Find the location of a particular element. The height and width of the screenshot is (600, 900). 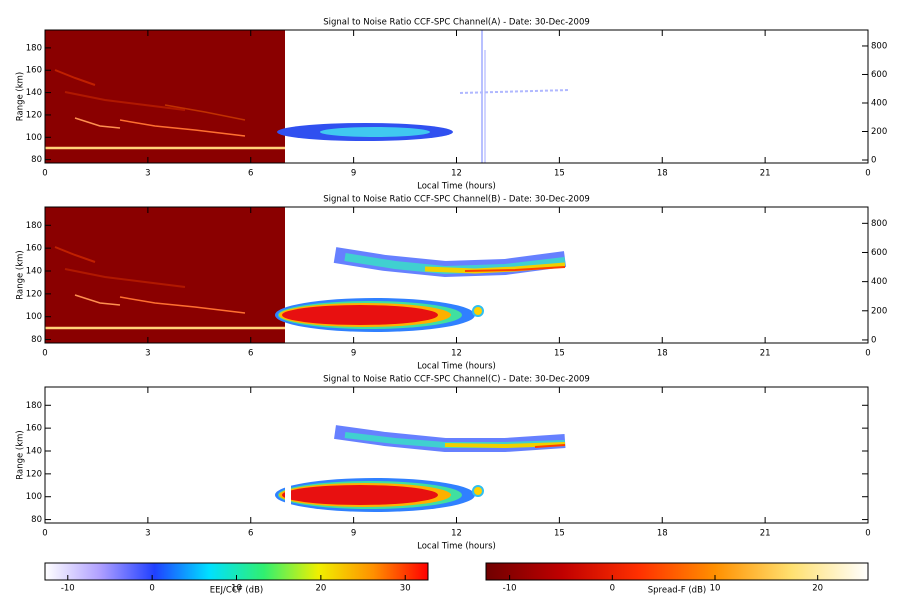

colorbar-label: EEJ/CCF (dB) is located at coordinates (236, 591).